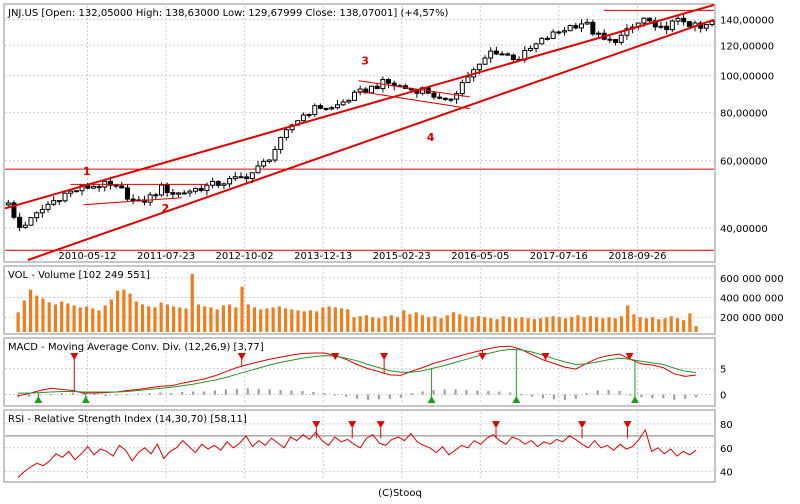  Describe the element at coordinates (752, 279) in the screenshot. I see `volume-y-tick-label: 600 000 000` at that location.